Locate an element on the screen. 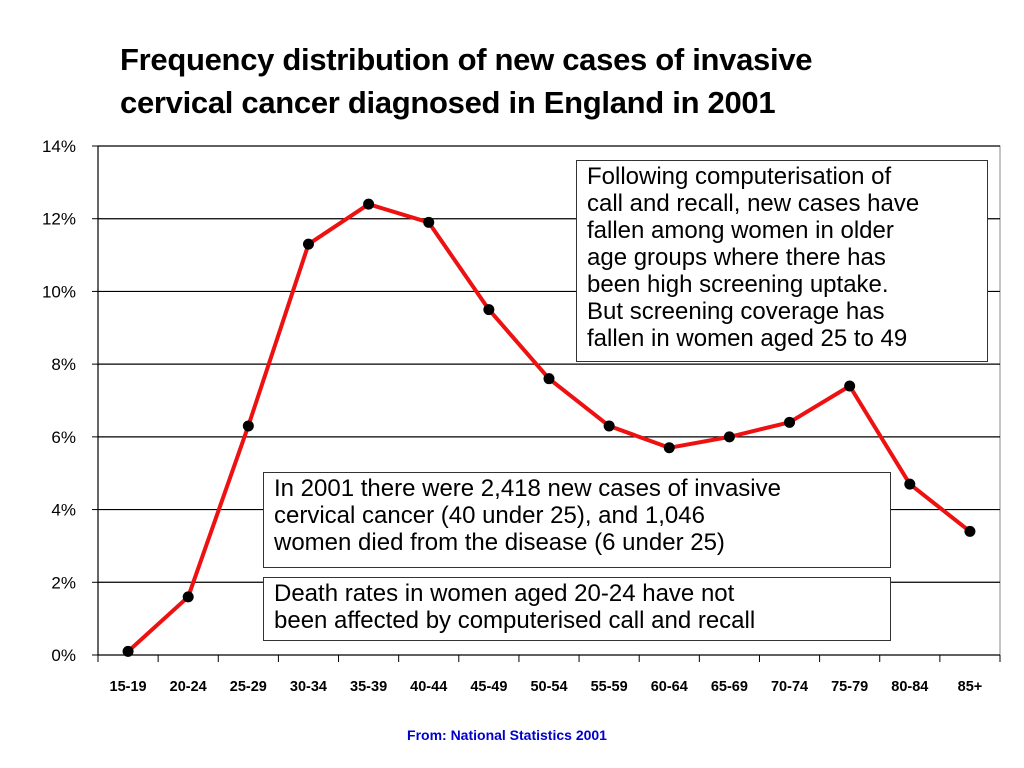  annotation-line: But screening coverage has is located at coordinates (736, 311).